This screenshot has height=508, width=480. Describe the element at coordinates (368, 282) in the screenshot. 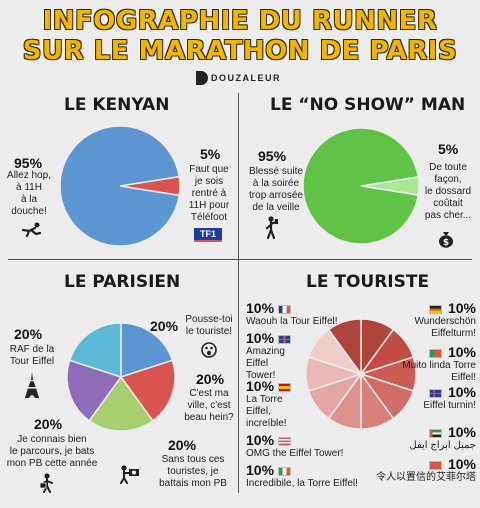

I see `touriste-title: LE TOURISTE` at that location.